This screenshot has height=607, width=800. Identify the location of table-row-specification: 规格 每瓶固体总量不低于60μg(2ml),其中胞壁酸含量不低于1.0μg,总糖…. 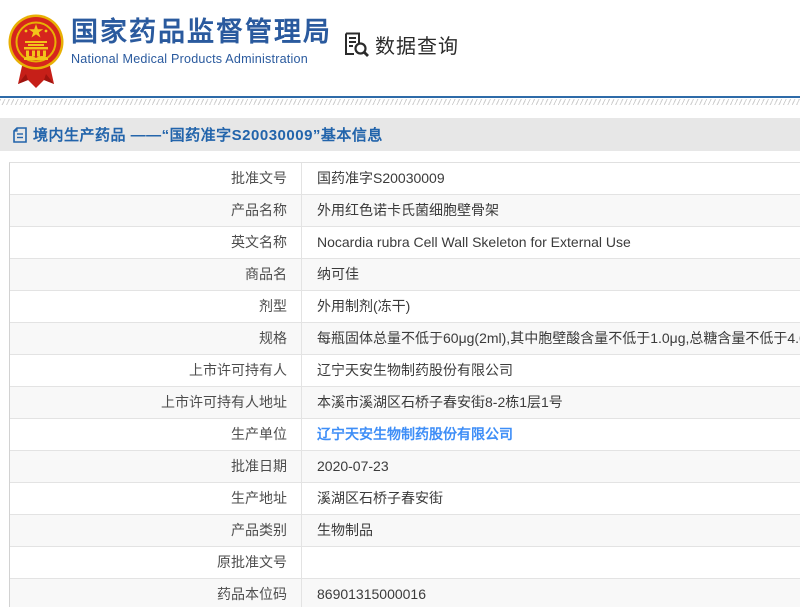
(405, 339).